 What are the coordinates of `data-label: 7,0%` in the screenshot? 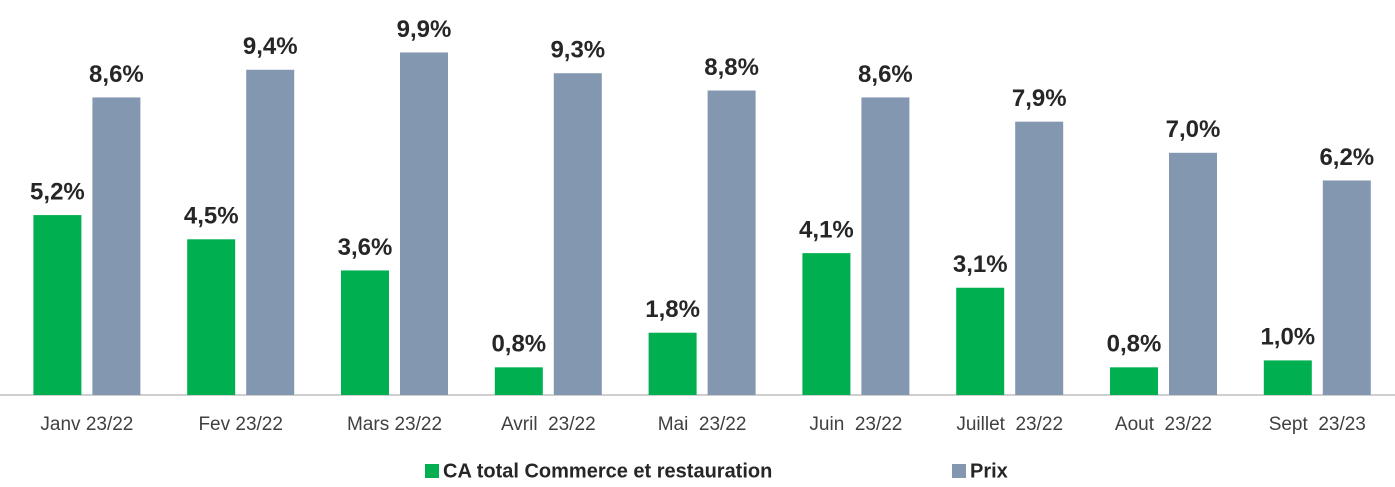 It's located at (1193, 129).